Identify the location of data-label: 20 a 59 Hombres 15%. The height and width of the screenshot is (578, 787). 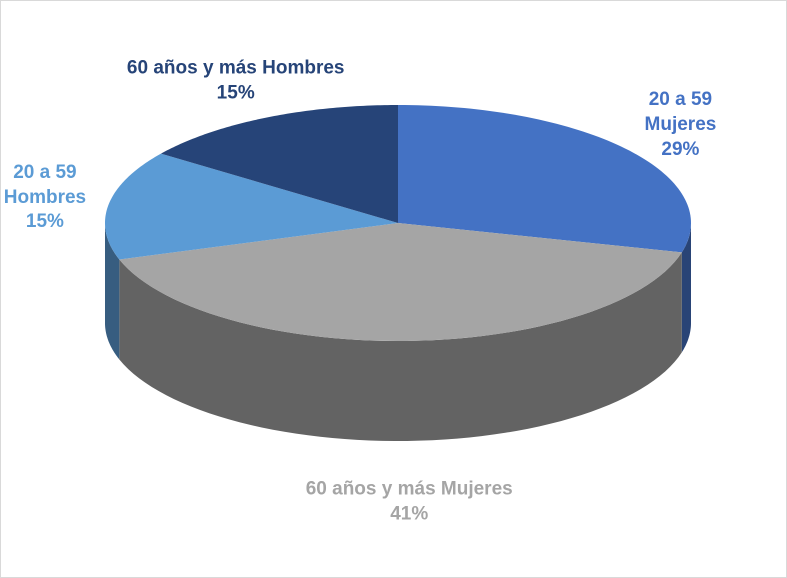
(50, 198).